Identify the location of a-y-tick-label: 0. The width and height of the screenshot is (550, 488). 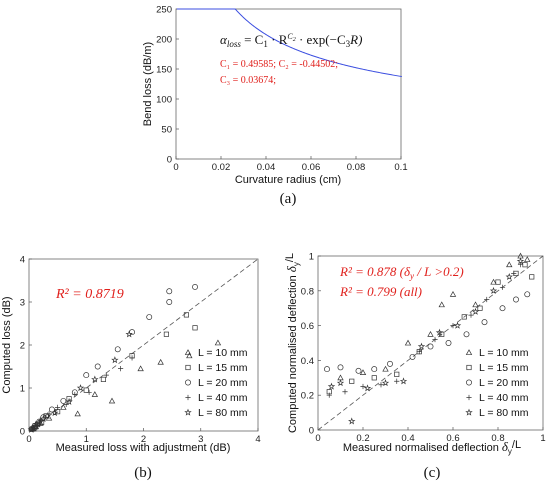
(169, 160).